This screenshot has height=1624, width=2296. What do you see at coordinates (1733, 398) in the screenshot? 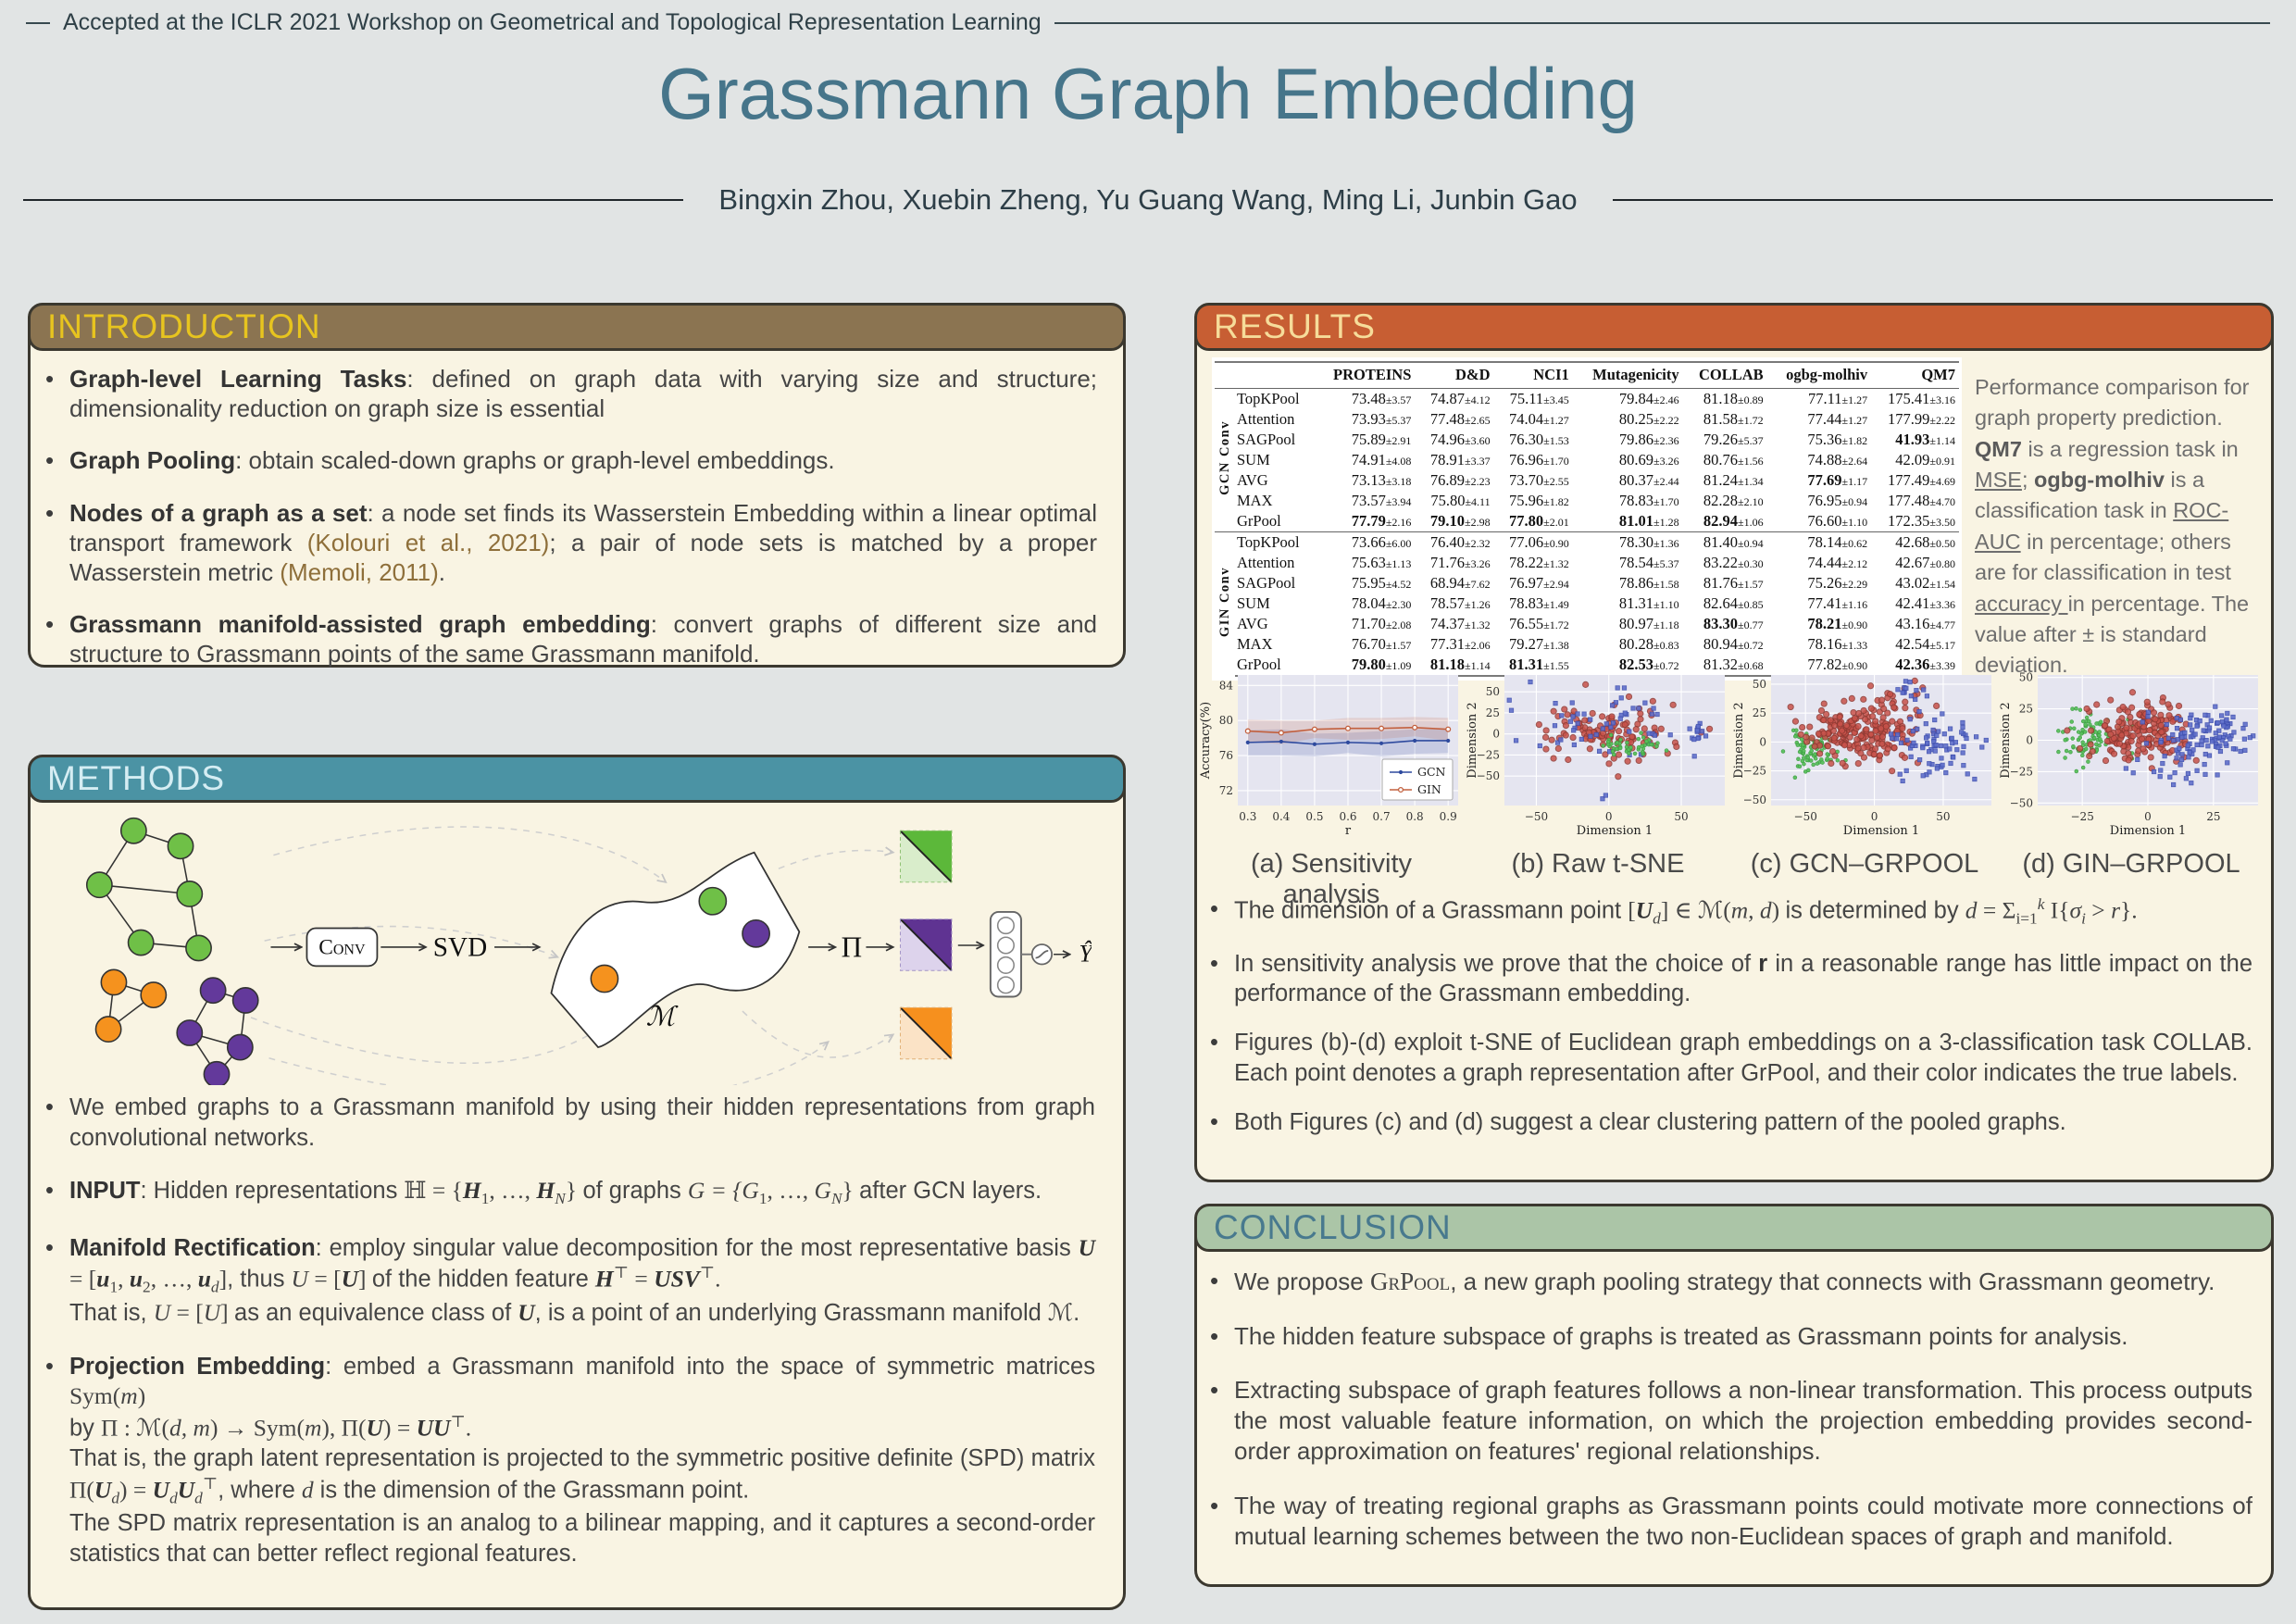
I see `metric-cell: 81.18±0.89` at bounding box center [1733, 398].